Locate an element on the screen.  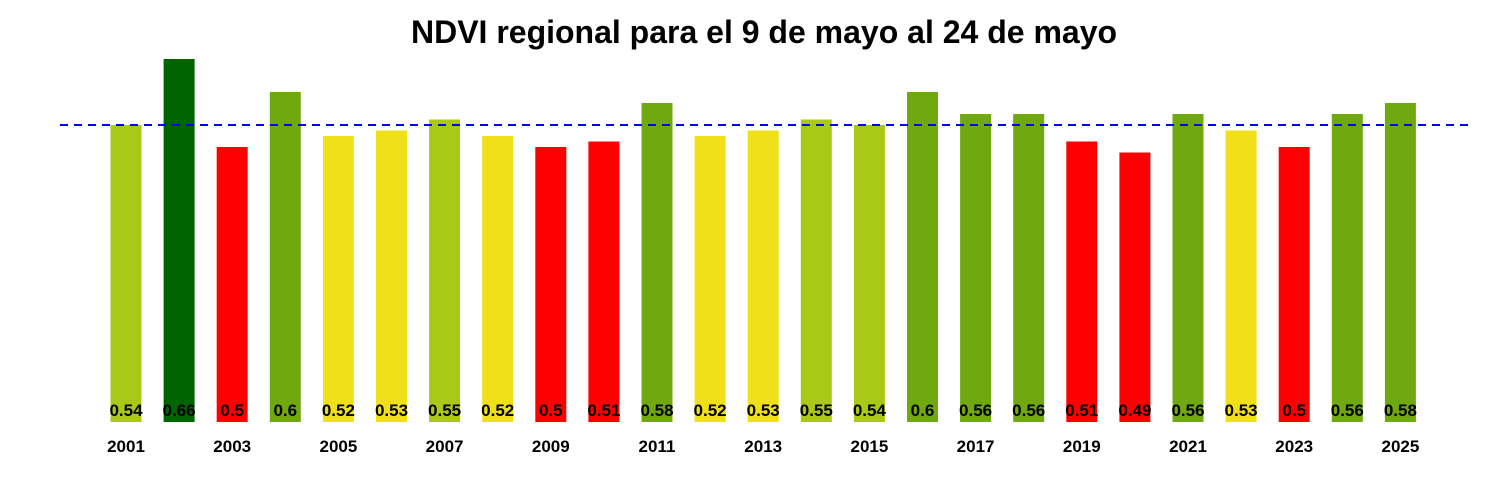
value-label-2022: 0.53 is located at coordinates (1241, 410).